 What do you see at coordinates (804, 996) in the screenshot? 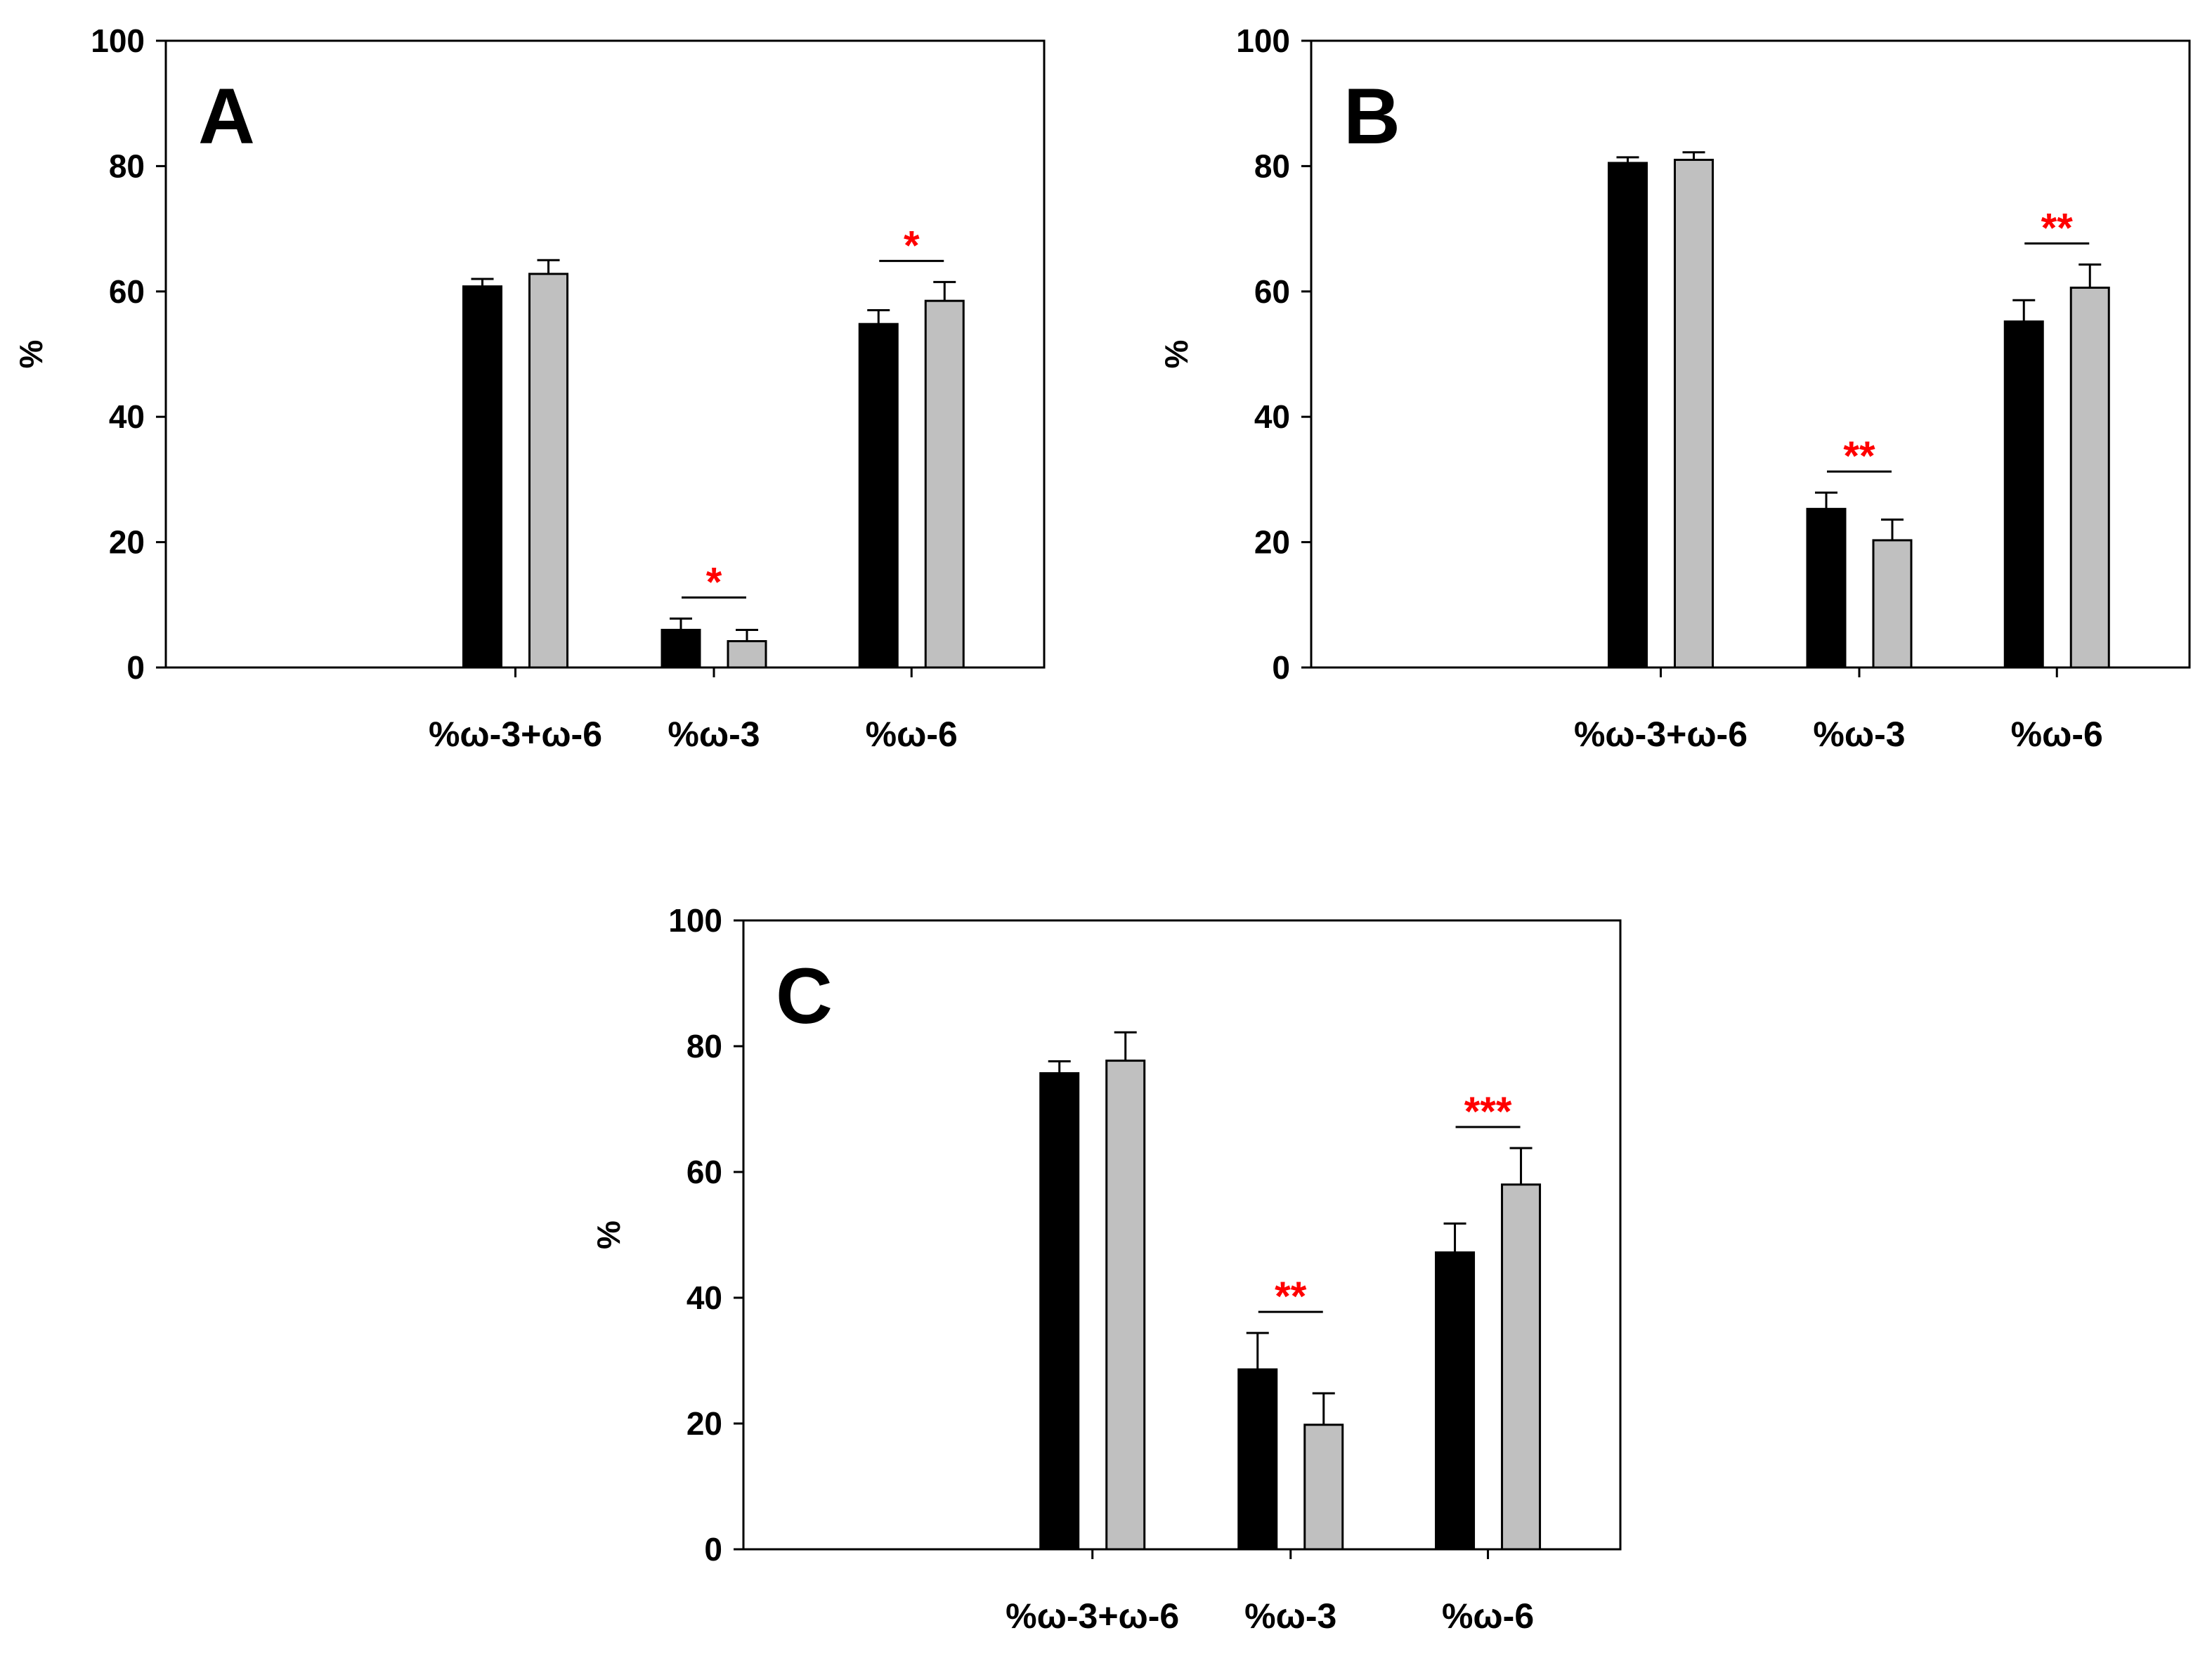
I see `panel-letter: C` at bounding box center [804, 996].